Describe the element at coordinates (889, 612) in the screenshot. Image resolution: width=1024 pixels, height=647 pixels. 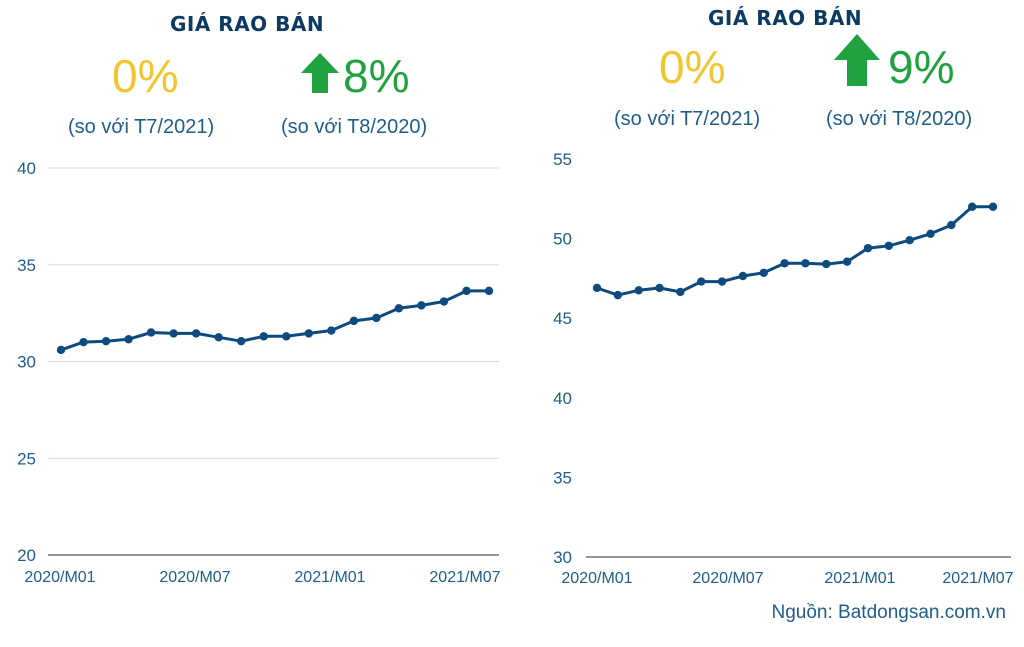
I see `source-note: Nguồn: Batdongsan.com.vn` at that location.